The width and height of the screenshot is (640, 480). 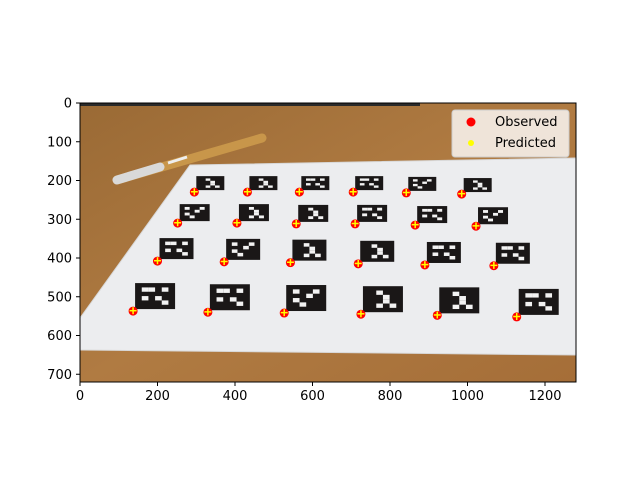 What do you see at coordinates (467, 396) in the screenshot?
I see `x-tick-label: 1000` at bounding box center [467, 396].